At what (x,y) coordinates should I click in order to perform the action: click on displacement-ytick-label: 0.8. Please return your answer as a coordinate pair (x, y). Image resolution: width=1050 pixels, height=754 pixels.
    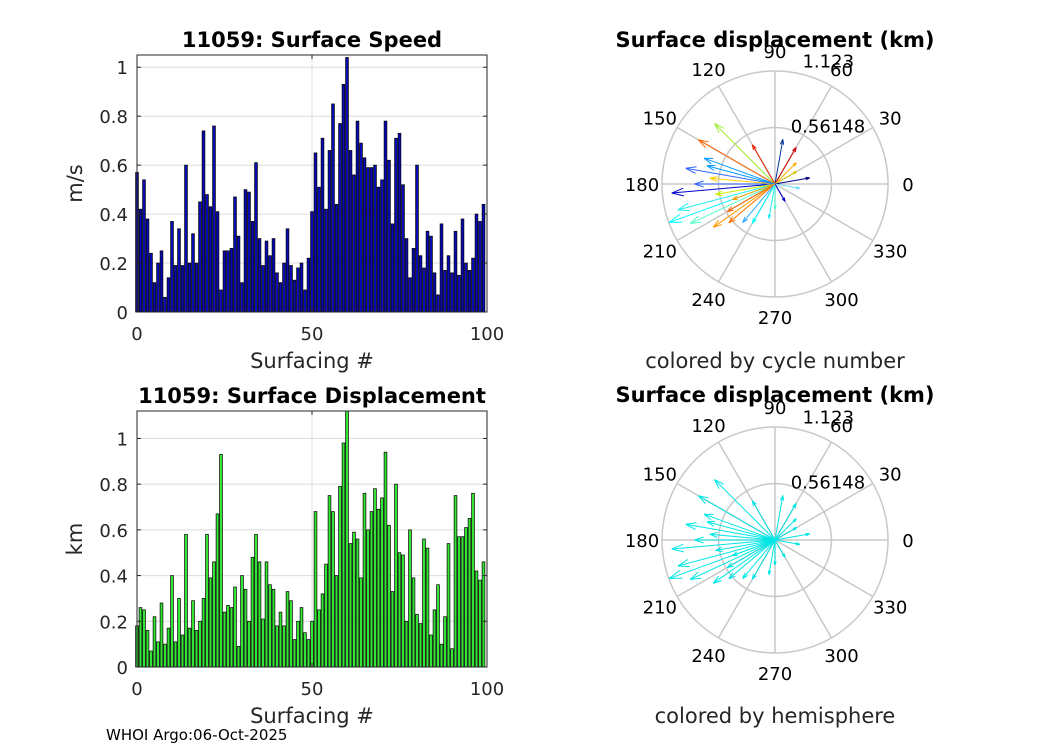
    Looking at the image, I should click on (113, 485).